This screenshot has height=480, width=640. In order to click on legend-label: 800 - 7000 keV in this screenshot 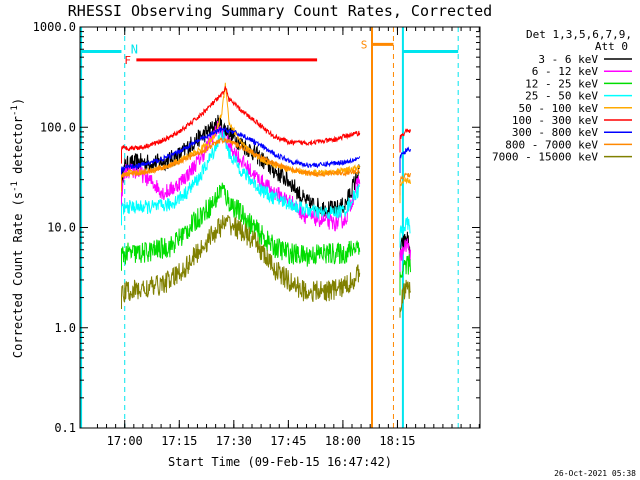, I will do `click(551, 144)`.